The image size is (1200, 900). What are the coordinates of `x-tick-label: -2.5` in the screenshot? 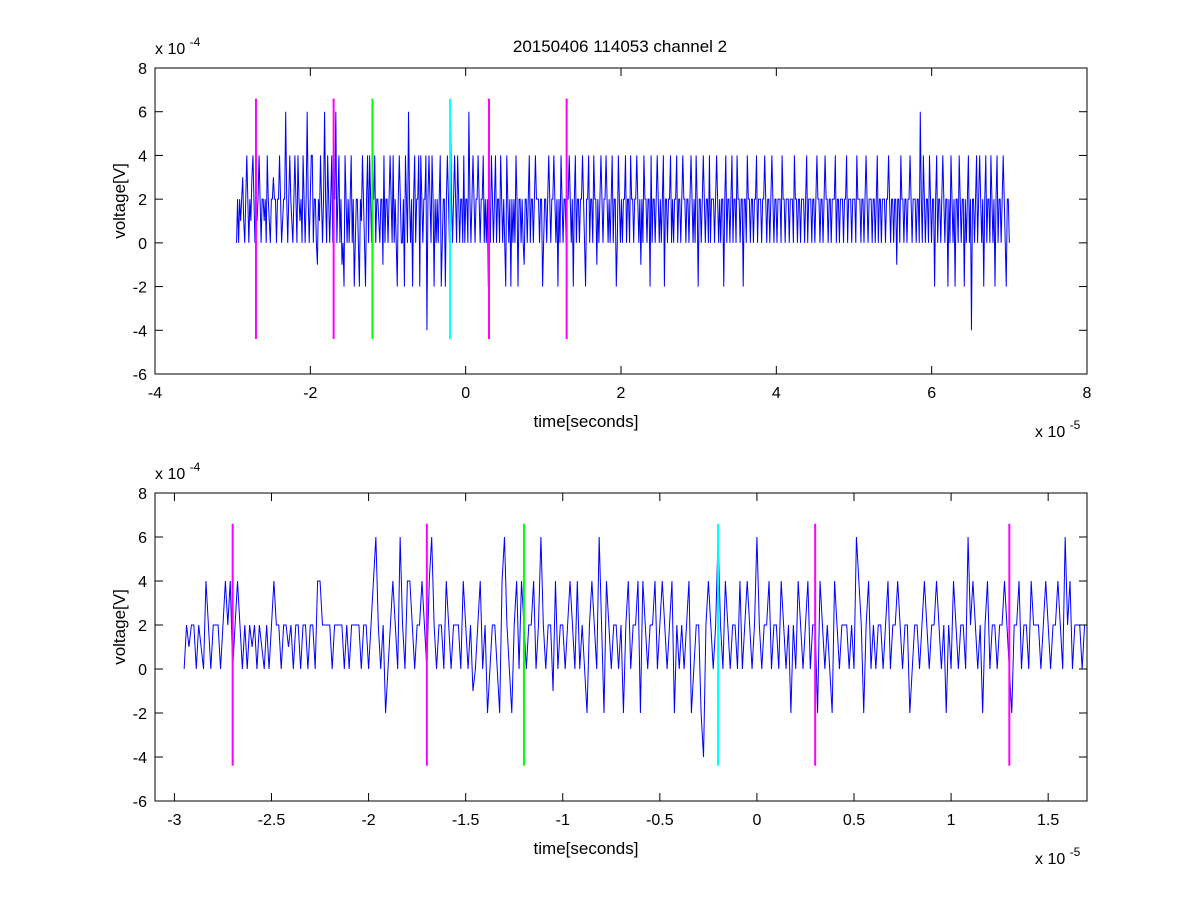 It's located at (272, 820).